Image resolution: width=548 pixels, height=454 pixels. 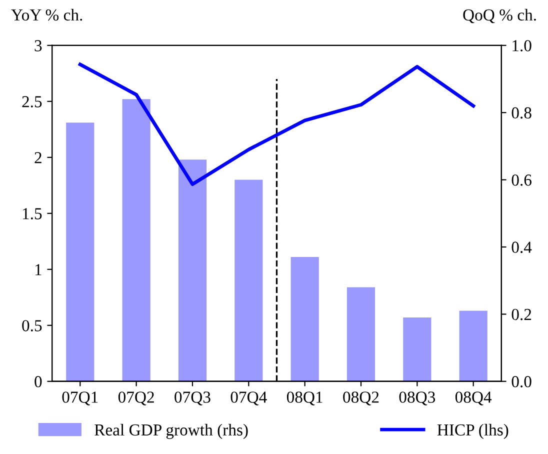 I want to click on y2-tick-label: 0.0, so click(x=522, y=382).